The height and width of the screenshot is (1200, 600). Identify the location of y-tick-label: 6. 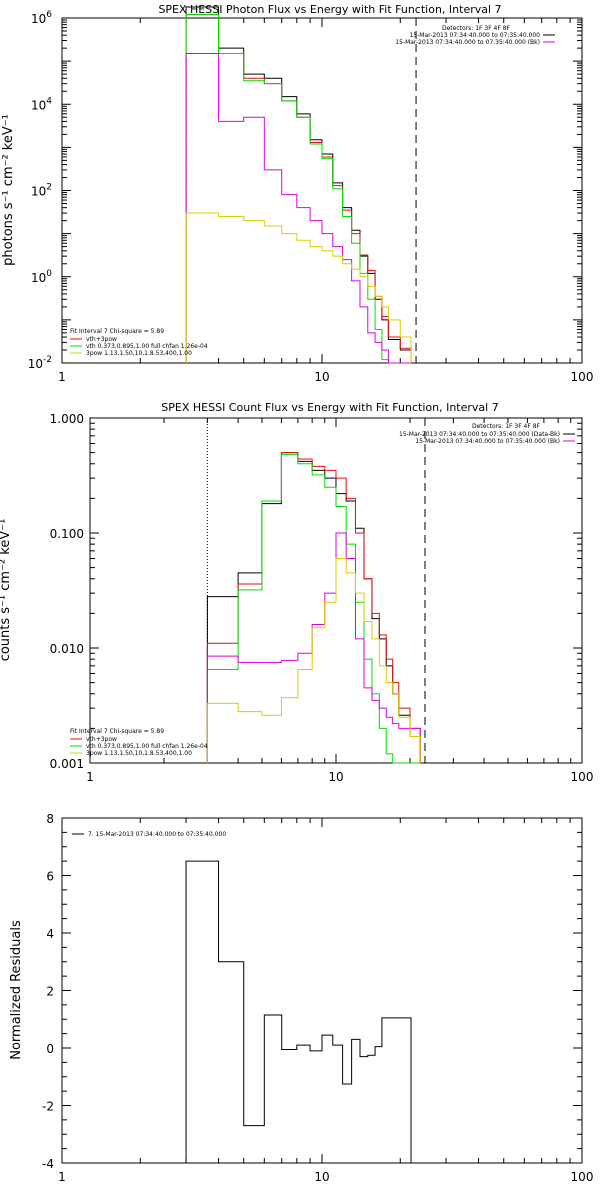
(50, 877).